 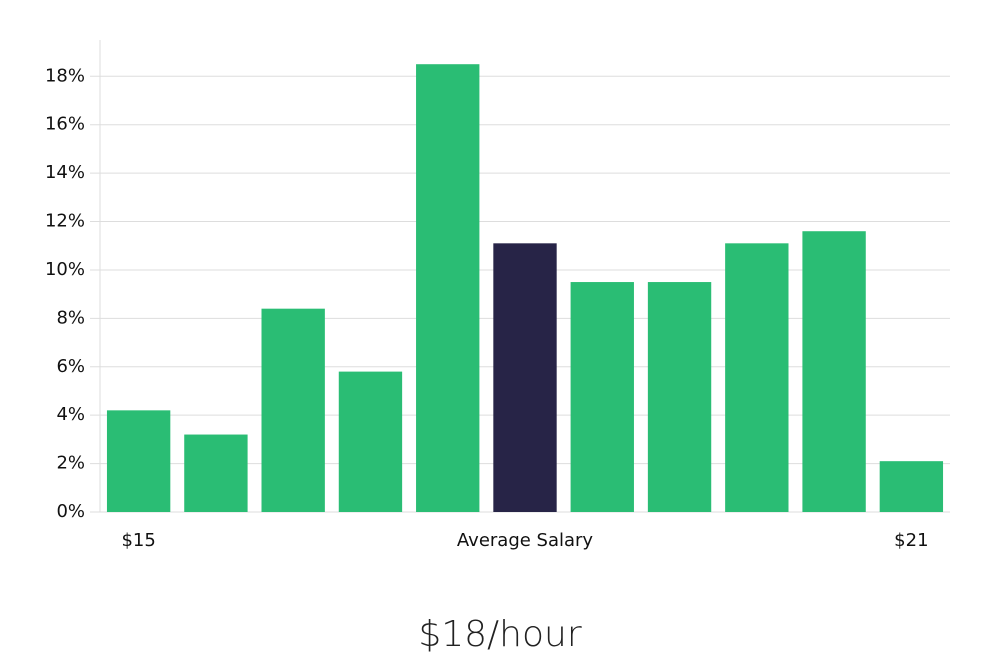 What do you see at coordinates (70, 511) in the screenshot?
I see `y-tick-label: 0%` at bounding box center [70, 511].